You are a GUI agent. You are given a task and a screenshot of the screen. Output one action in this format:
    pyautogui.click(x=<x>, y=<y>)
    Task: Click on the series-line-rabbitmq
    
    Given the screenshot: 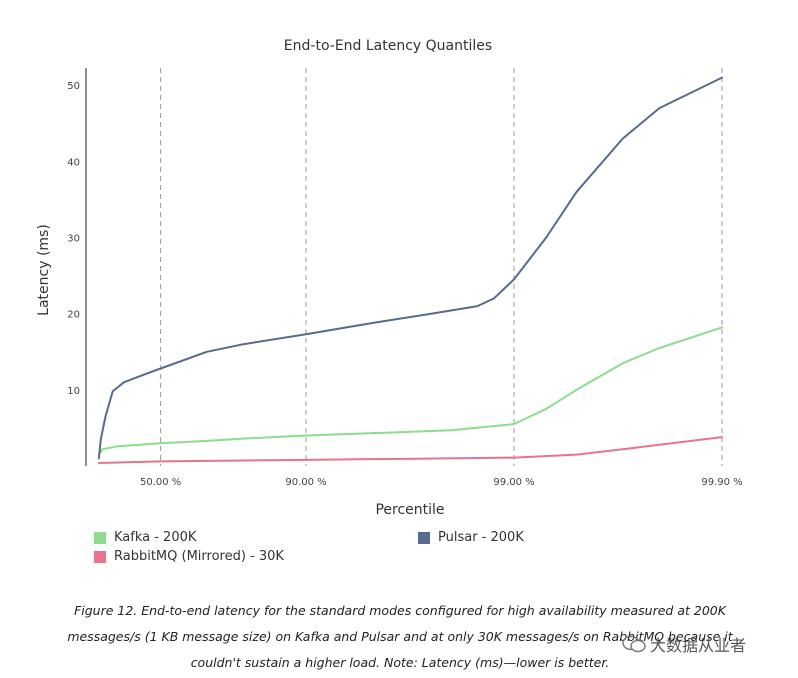 What is the action you would take?
    pyautogui.click(x=410, y=450)
    